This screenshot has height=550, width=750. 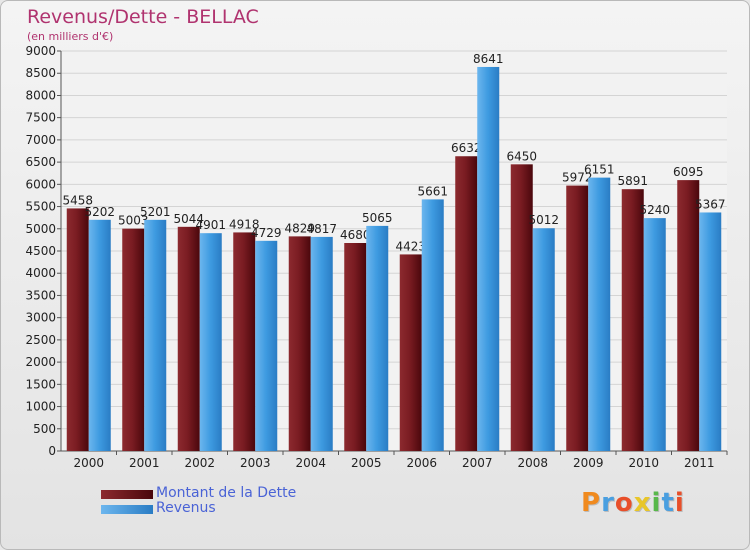 I want to click on proxiti-logo: Proxiti, so click(x=633, y=503).